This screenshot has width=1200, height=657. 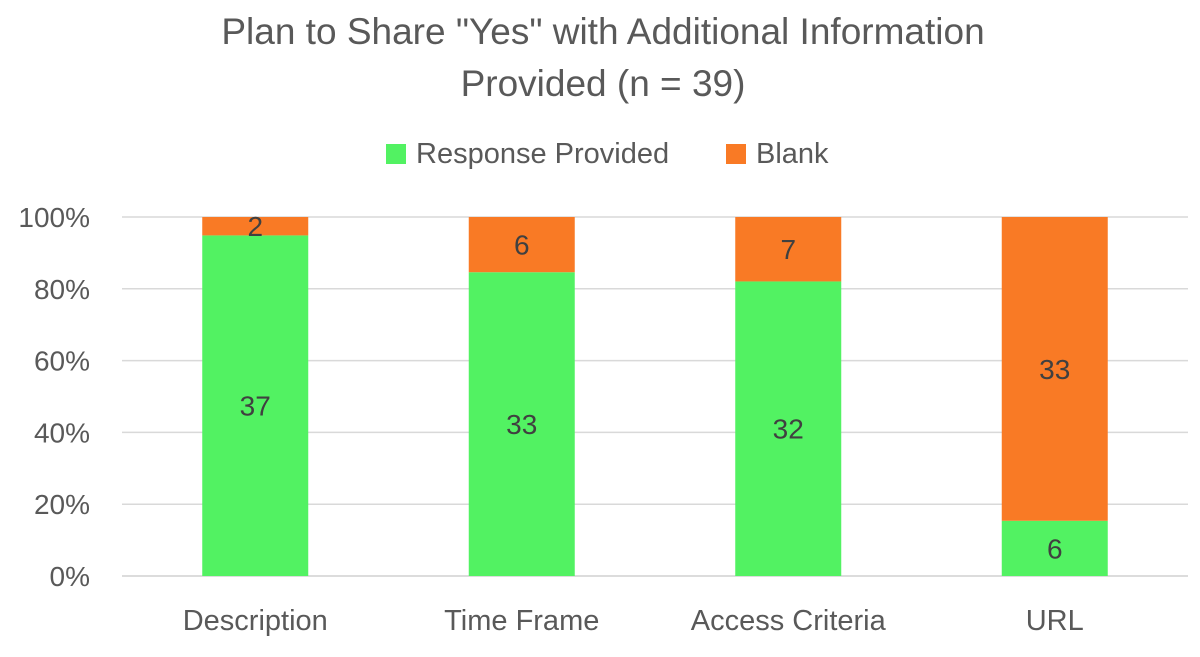 What do you see at coordinates (792, 154) in the screenshot?
I see `legend-label: Blank` at bounding box center [792, 154].